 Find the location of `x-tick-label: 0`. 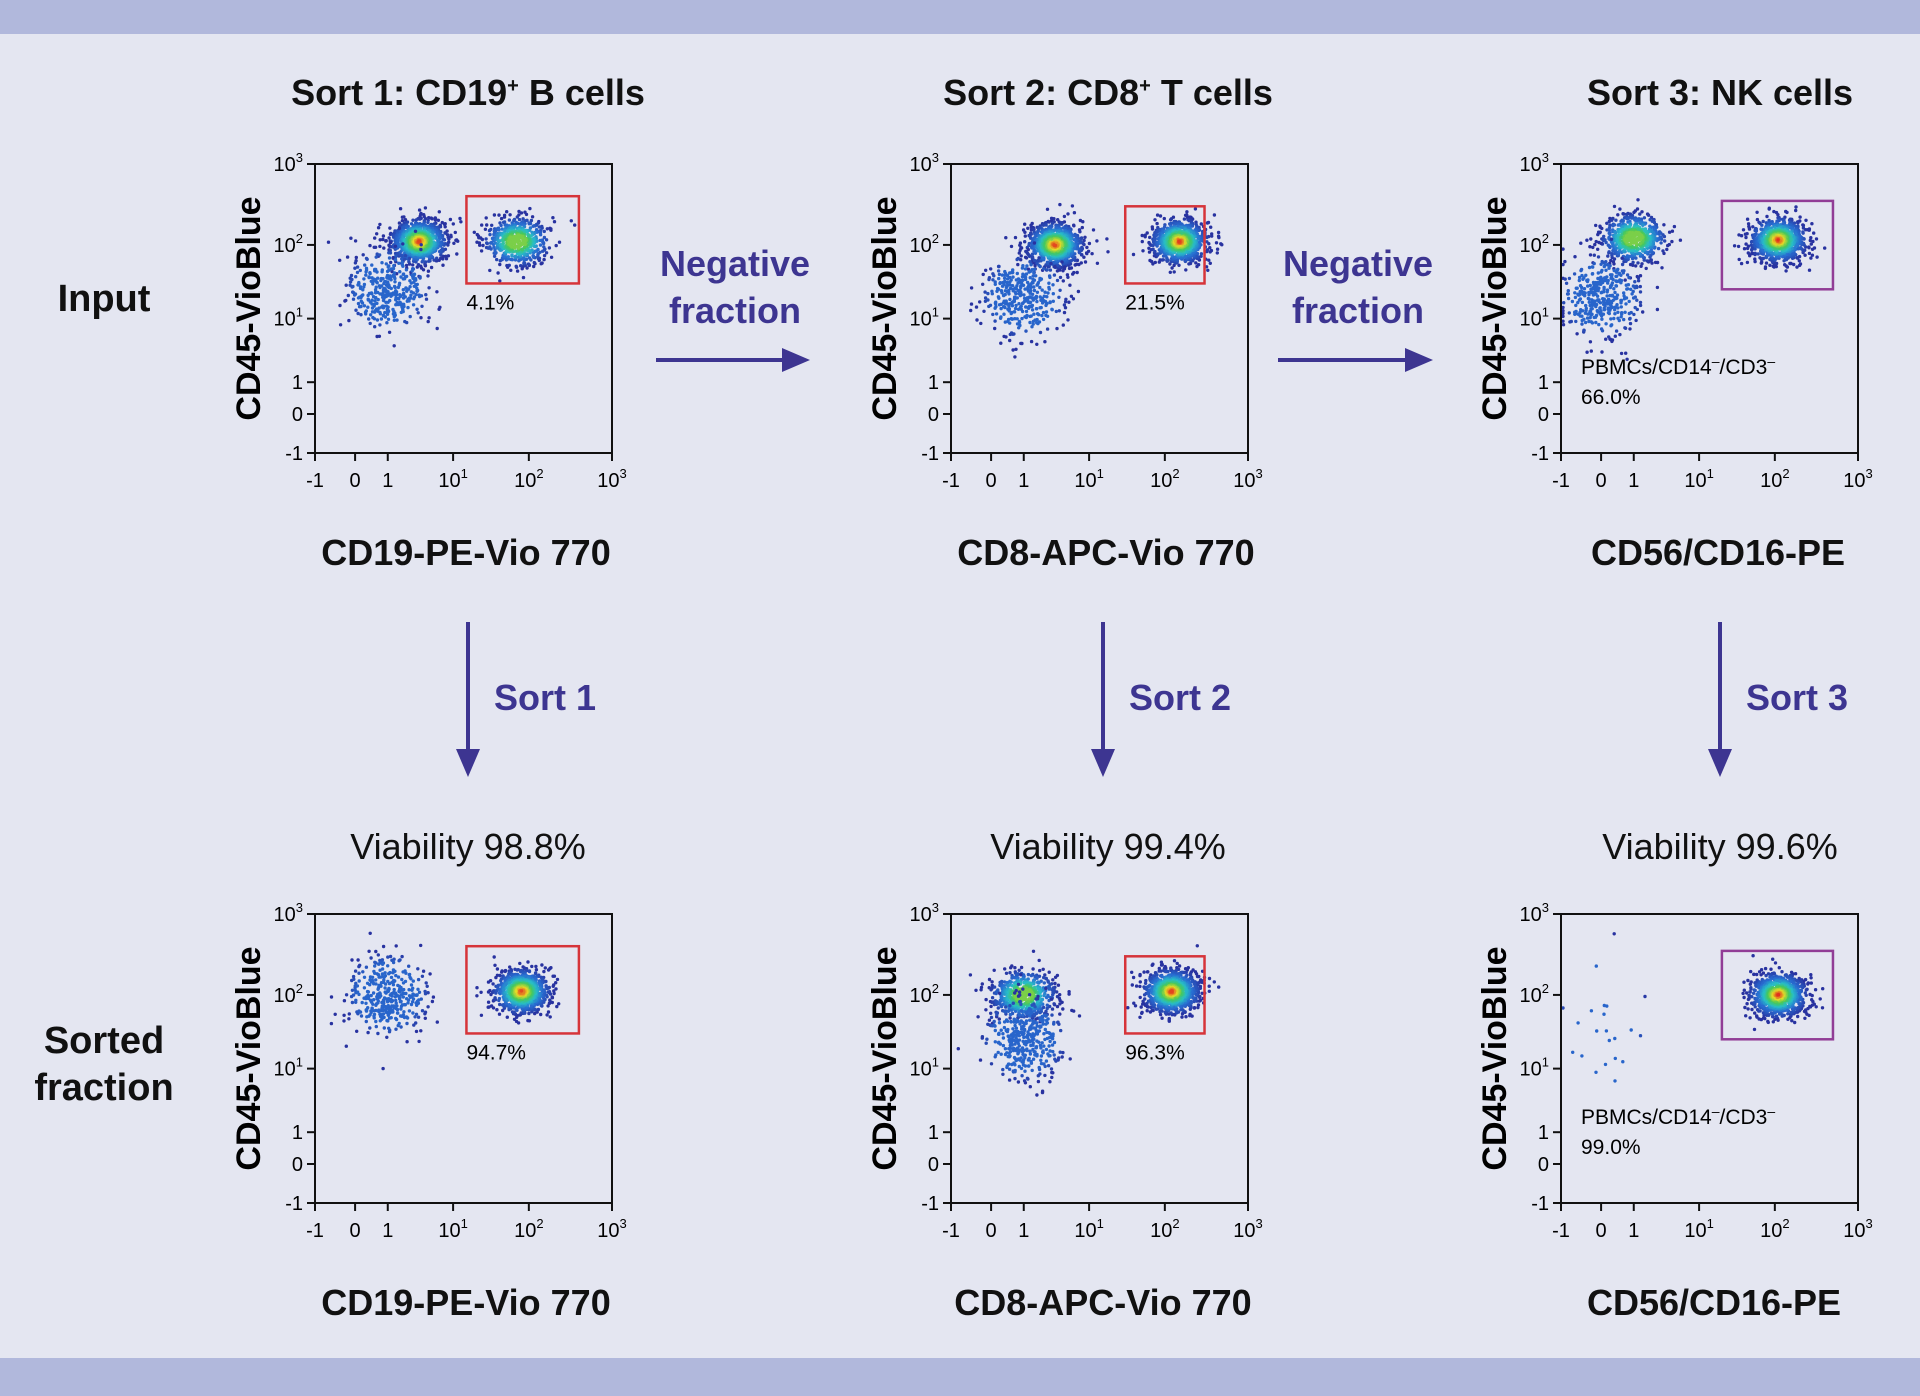

x-tick-label: 0 is located at coordinates (355, 481).